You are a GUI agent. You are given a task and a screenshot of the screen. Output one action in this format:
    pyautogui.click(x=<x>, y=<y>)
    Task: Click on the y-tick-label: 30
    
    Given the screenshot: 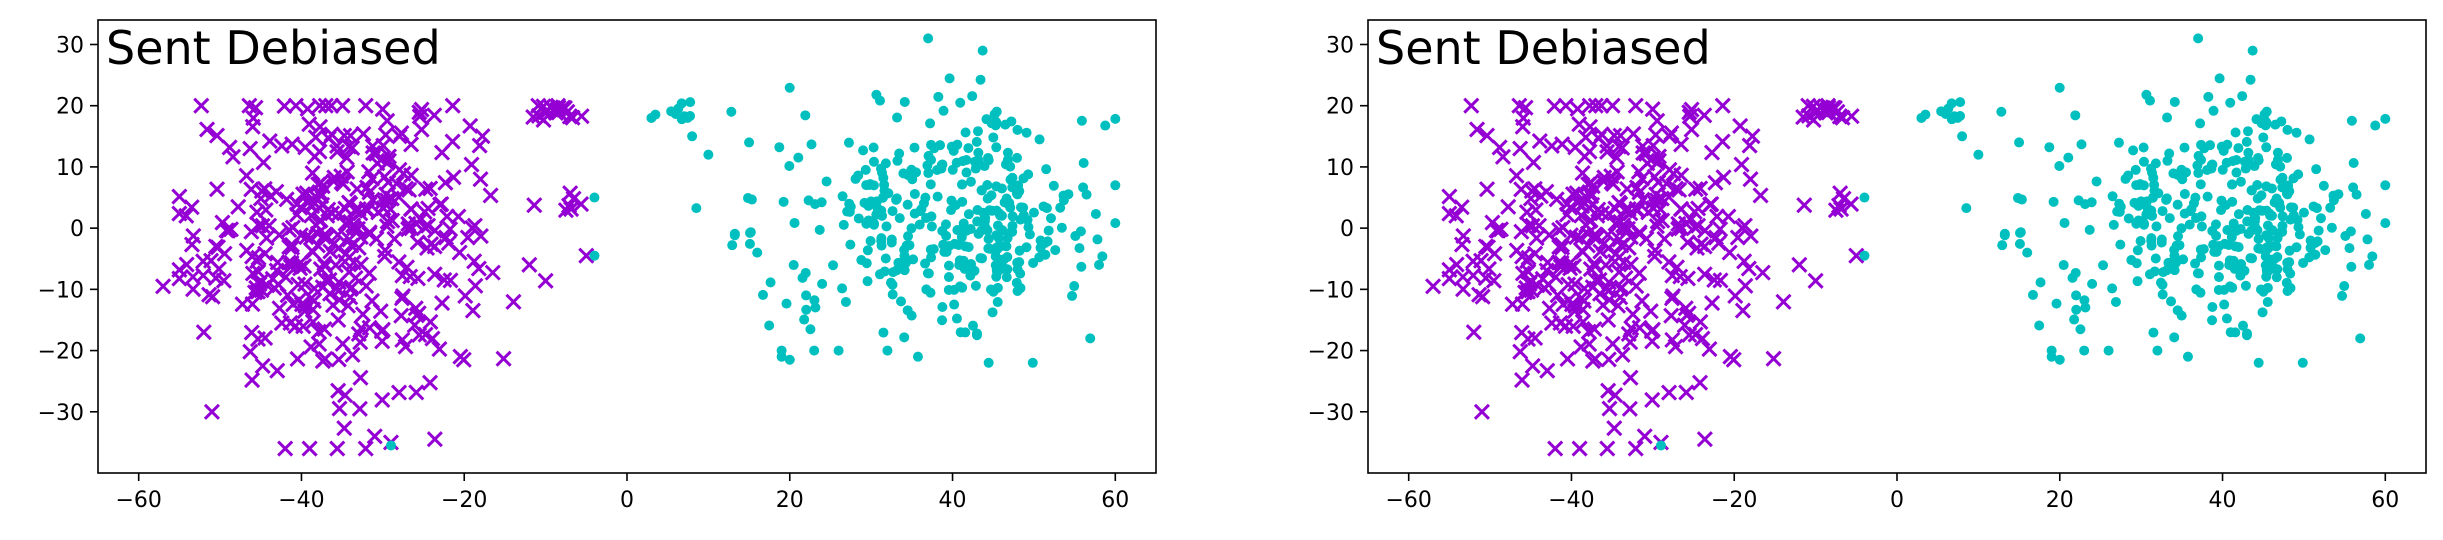 What is the action you would take?
    pyautogui.click(x=70, y=45)
    